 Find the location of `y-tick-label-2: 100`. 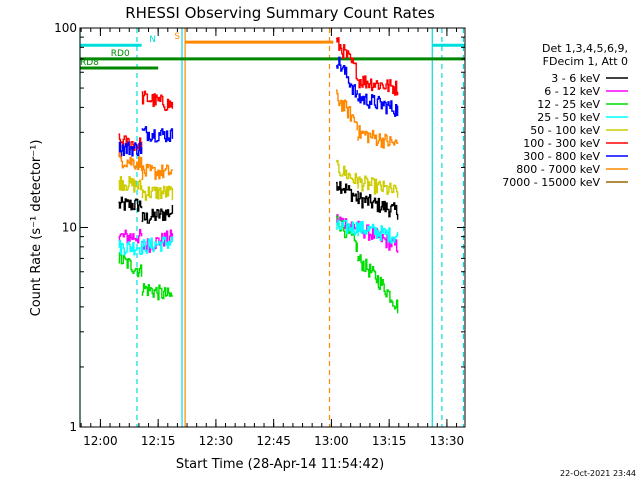

y-tick-label-2: 100 is located at coordinates (65, 28).